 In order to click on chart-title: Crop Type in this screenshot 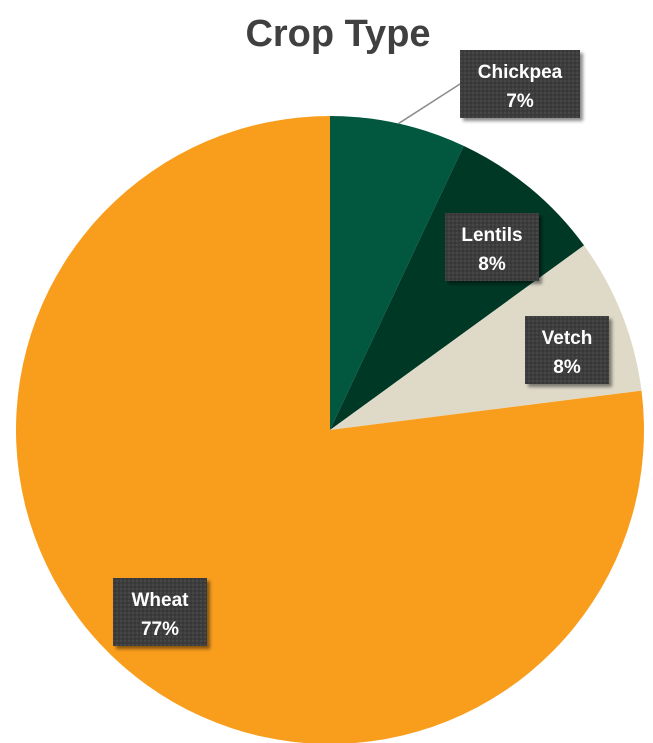, I will do `click(337, 34)`.